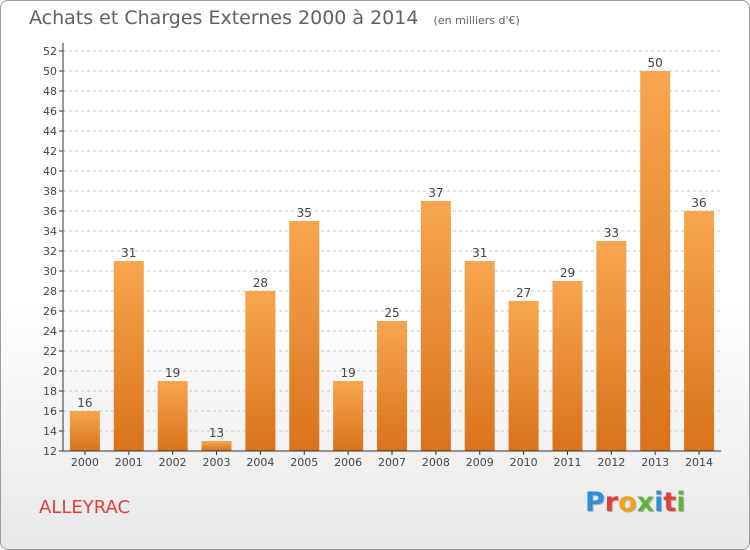  Describe the element at coordinates (50, 191) in the screenshot. I see `y-tick-label: 38` at that location.